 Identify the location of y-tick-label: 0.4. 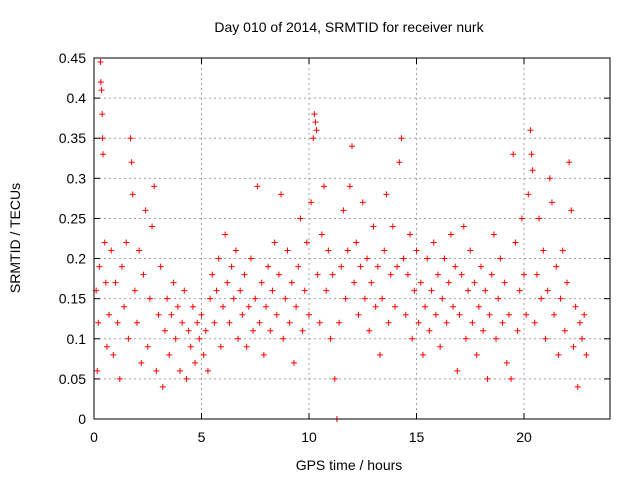
(77, 98).